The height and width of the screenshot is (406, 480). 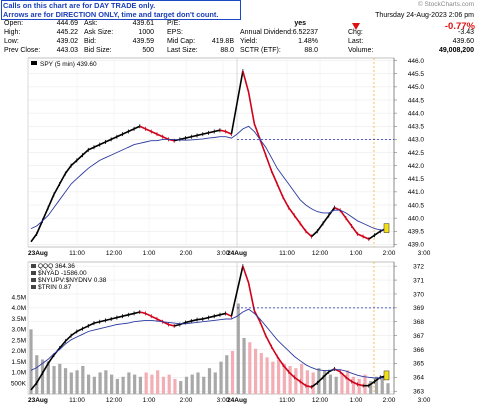 What do you see at coordinates (356, 253) in the screenshot?
I see `spy-x-tick-label: 1:00` at bounding box center [356, 253].